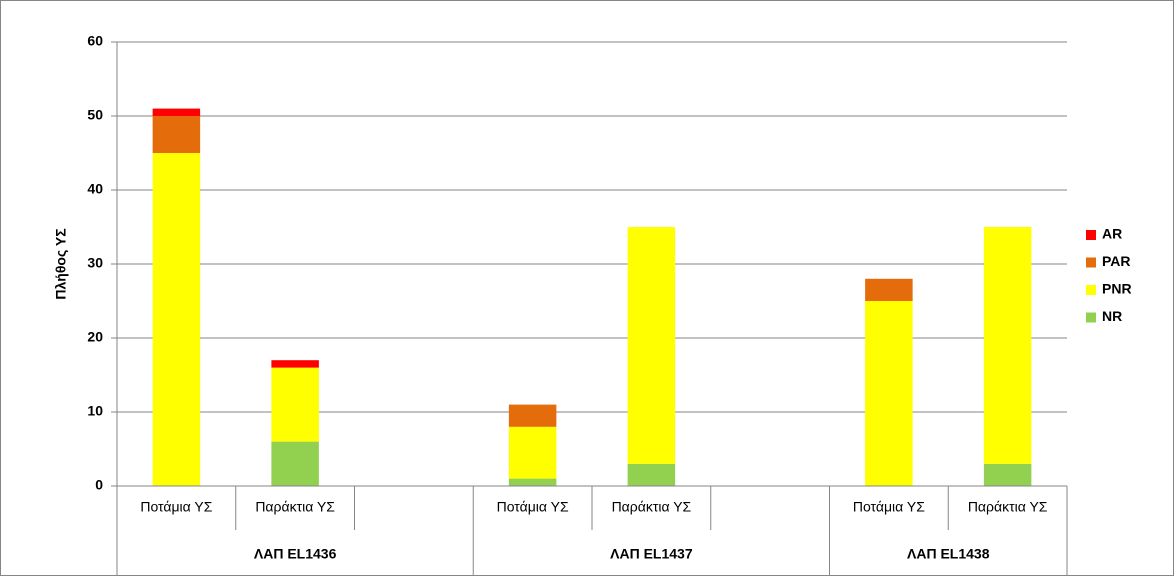 Image resolution: width=1174 pixels, height=576 pixels. I want to click on group-label: ΛΑΠ EL1437, so click(651, 554).